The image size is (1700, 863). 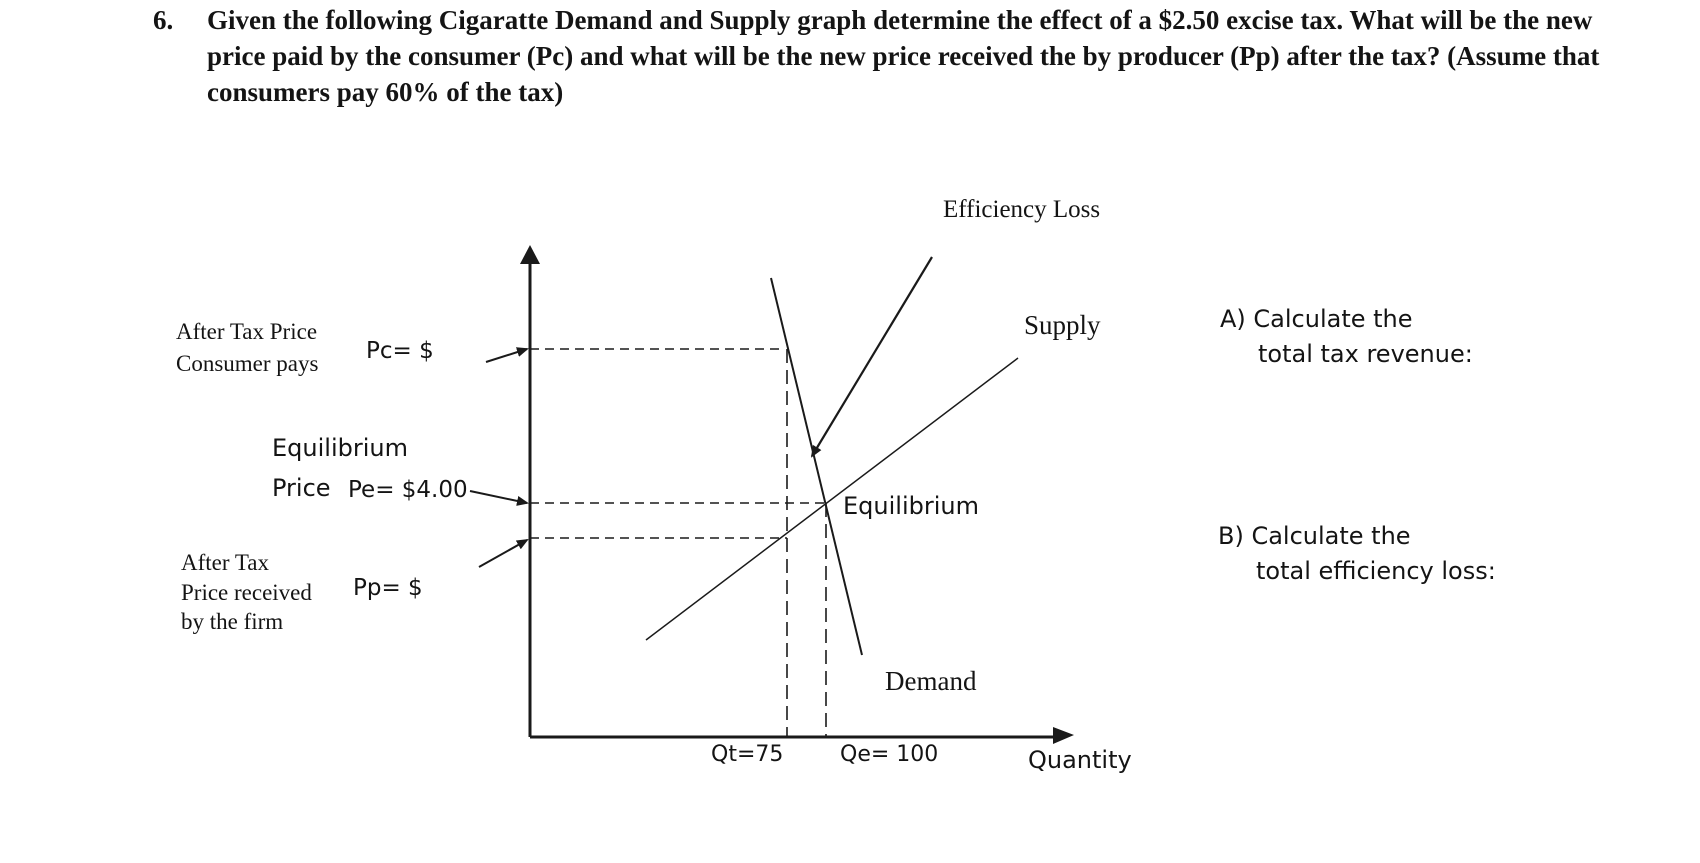 I want to click on demand-label: Demand, so click(x=931, y=681).